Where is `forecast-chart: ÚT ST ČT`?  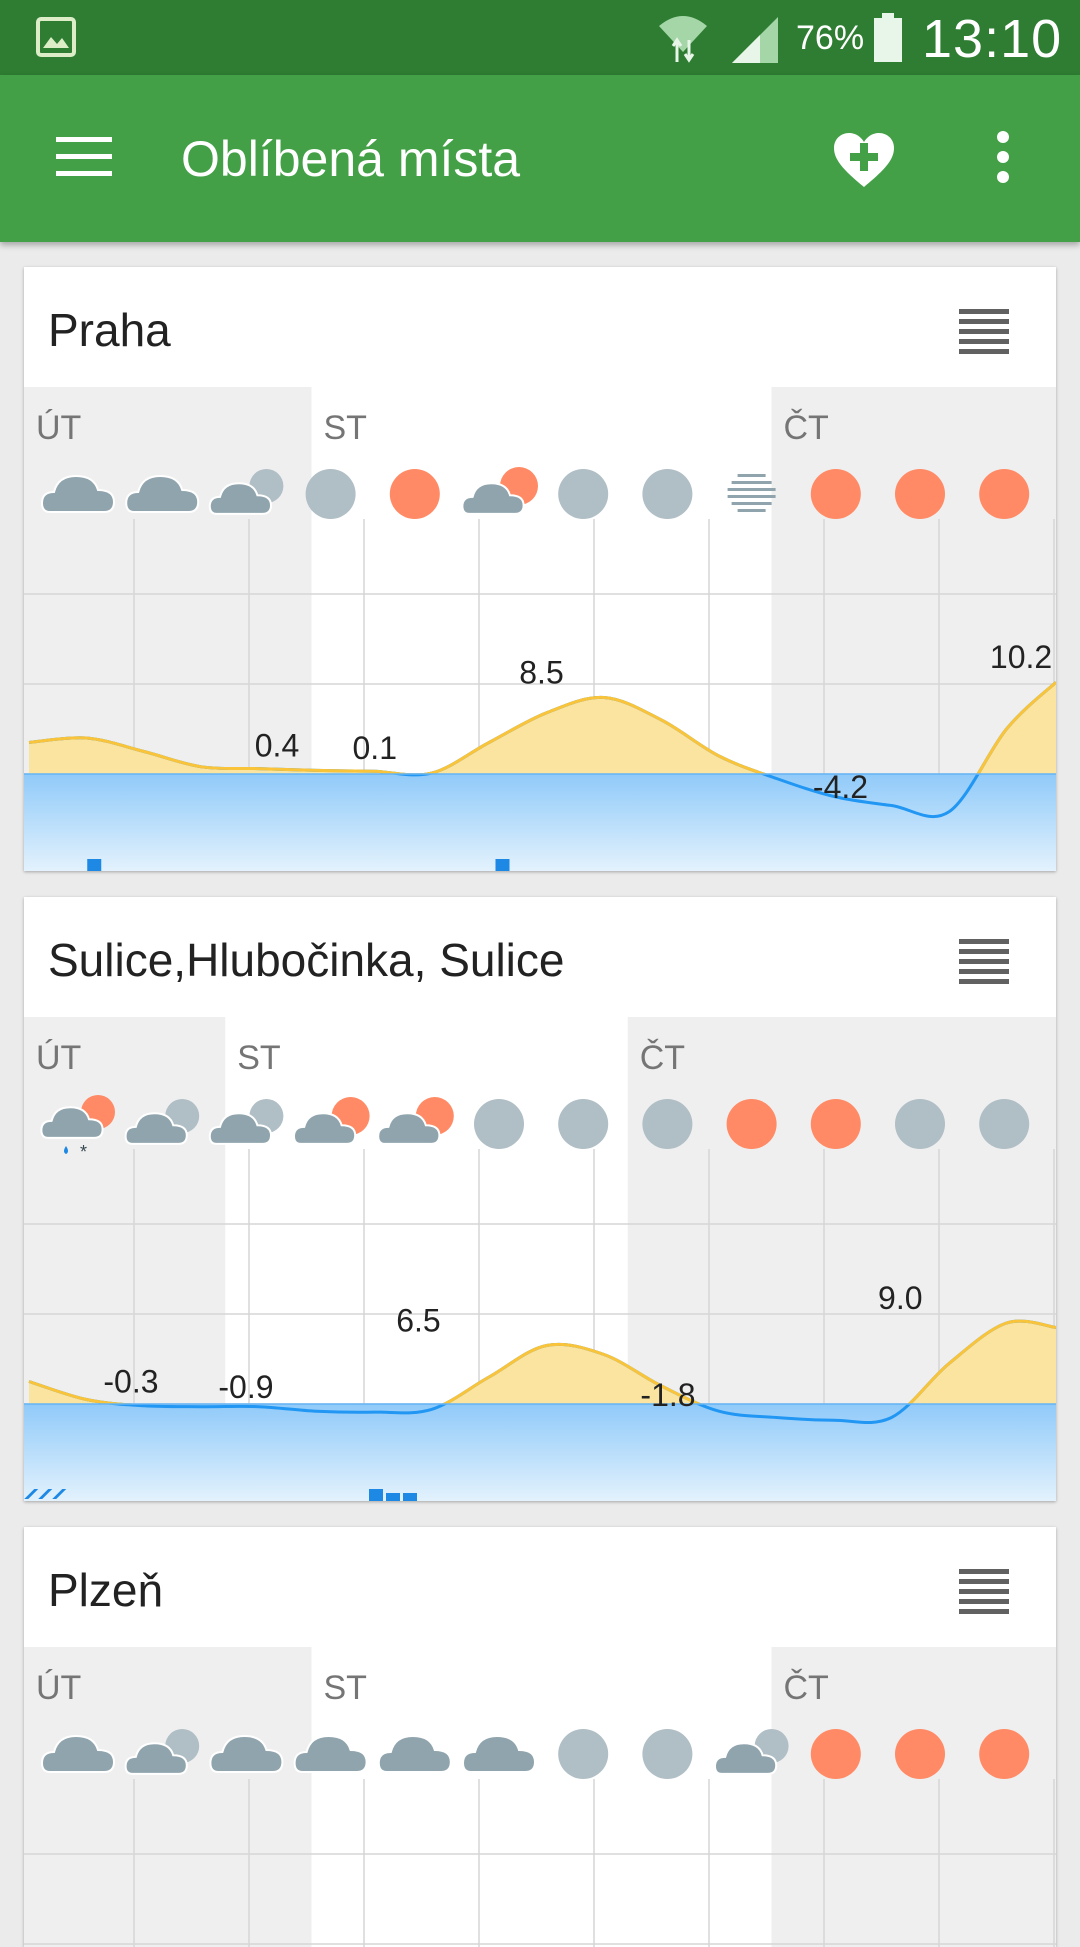 forecast-chart: ÚT ST ČT is located at coordinates (540, 1797).